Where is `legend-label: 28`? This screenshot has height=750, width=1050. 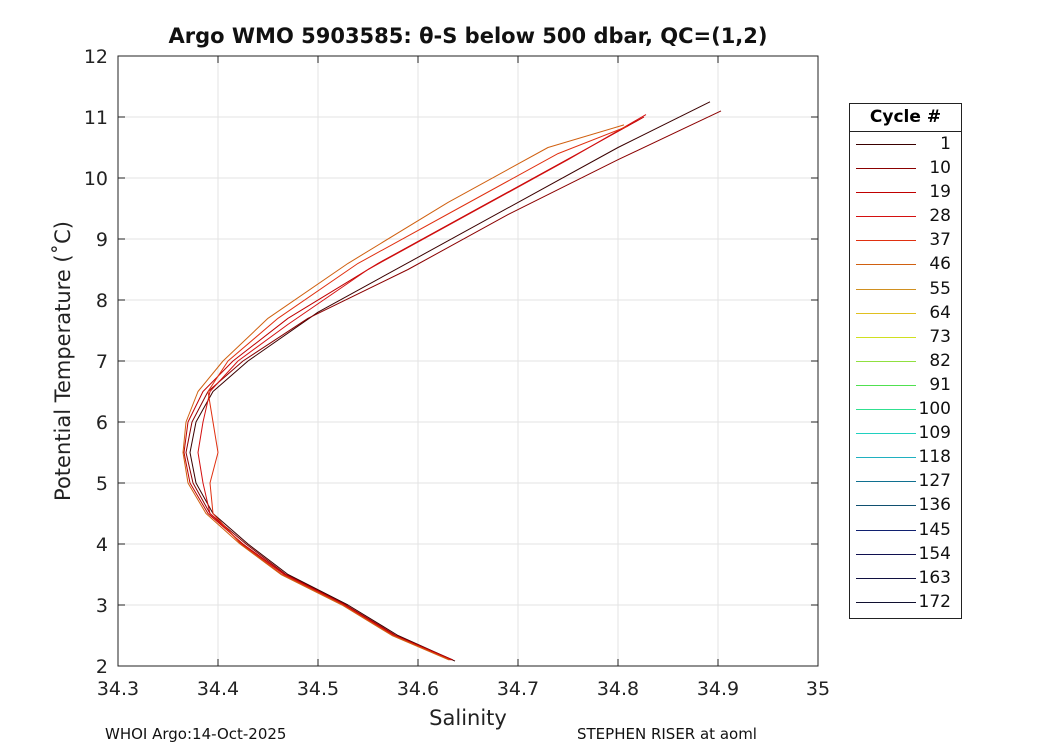
legend-label: 28 is located at coordinates (940, 216).